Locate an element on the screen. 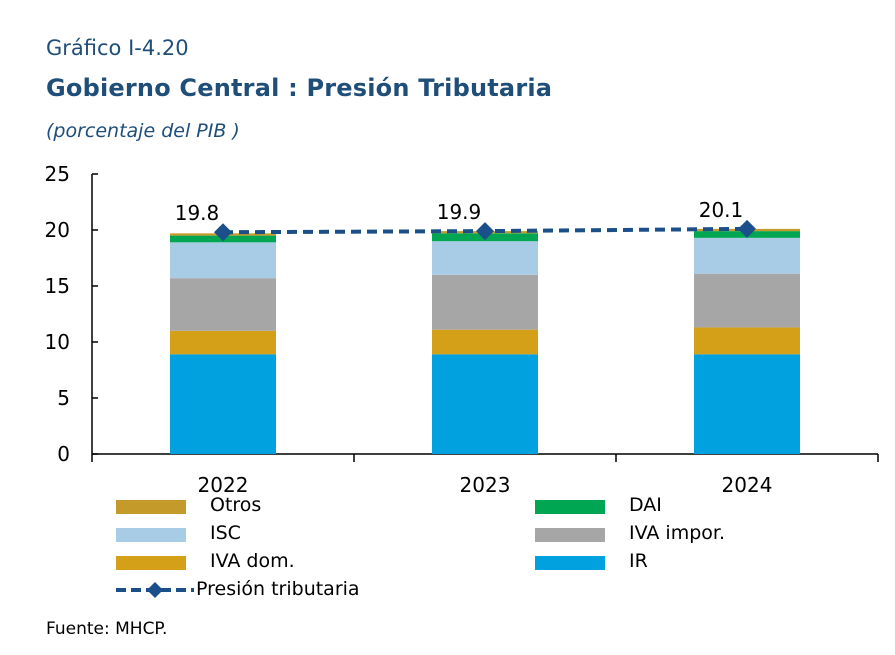 Image resolution: width=895 pixels, height=655 pixels. legend-label: DAI is located at coordinates (645, 505).